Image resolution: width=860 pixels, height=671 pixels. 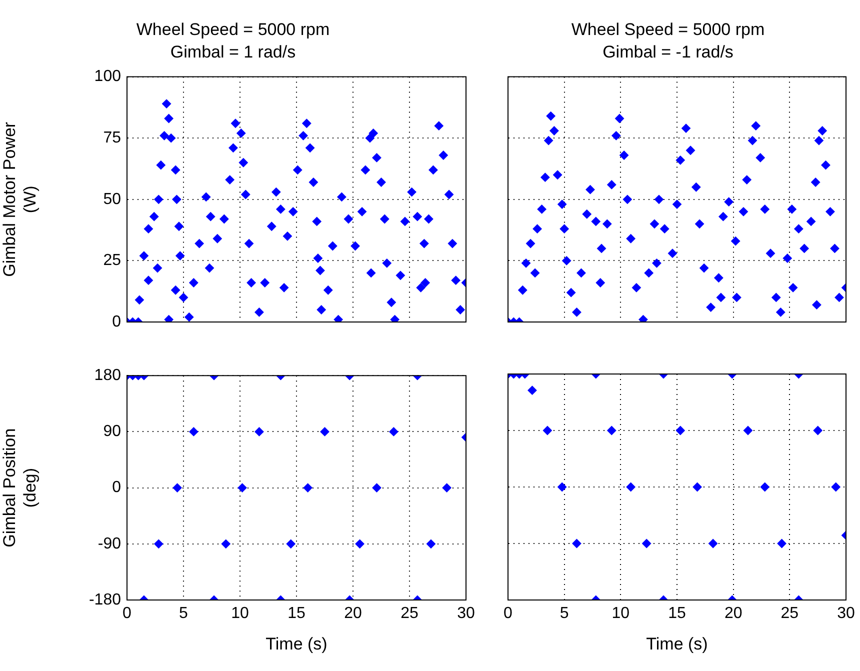 I want to click on y-axis-title: Gimbal Position (deg), so click(x=20, y=488).